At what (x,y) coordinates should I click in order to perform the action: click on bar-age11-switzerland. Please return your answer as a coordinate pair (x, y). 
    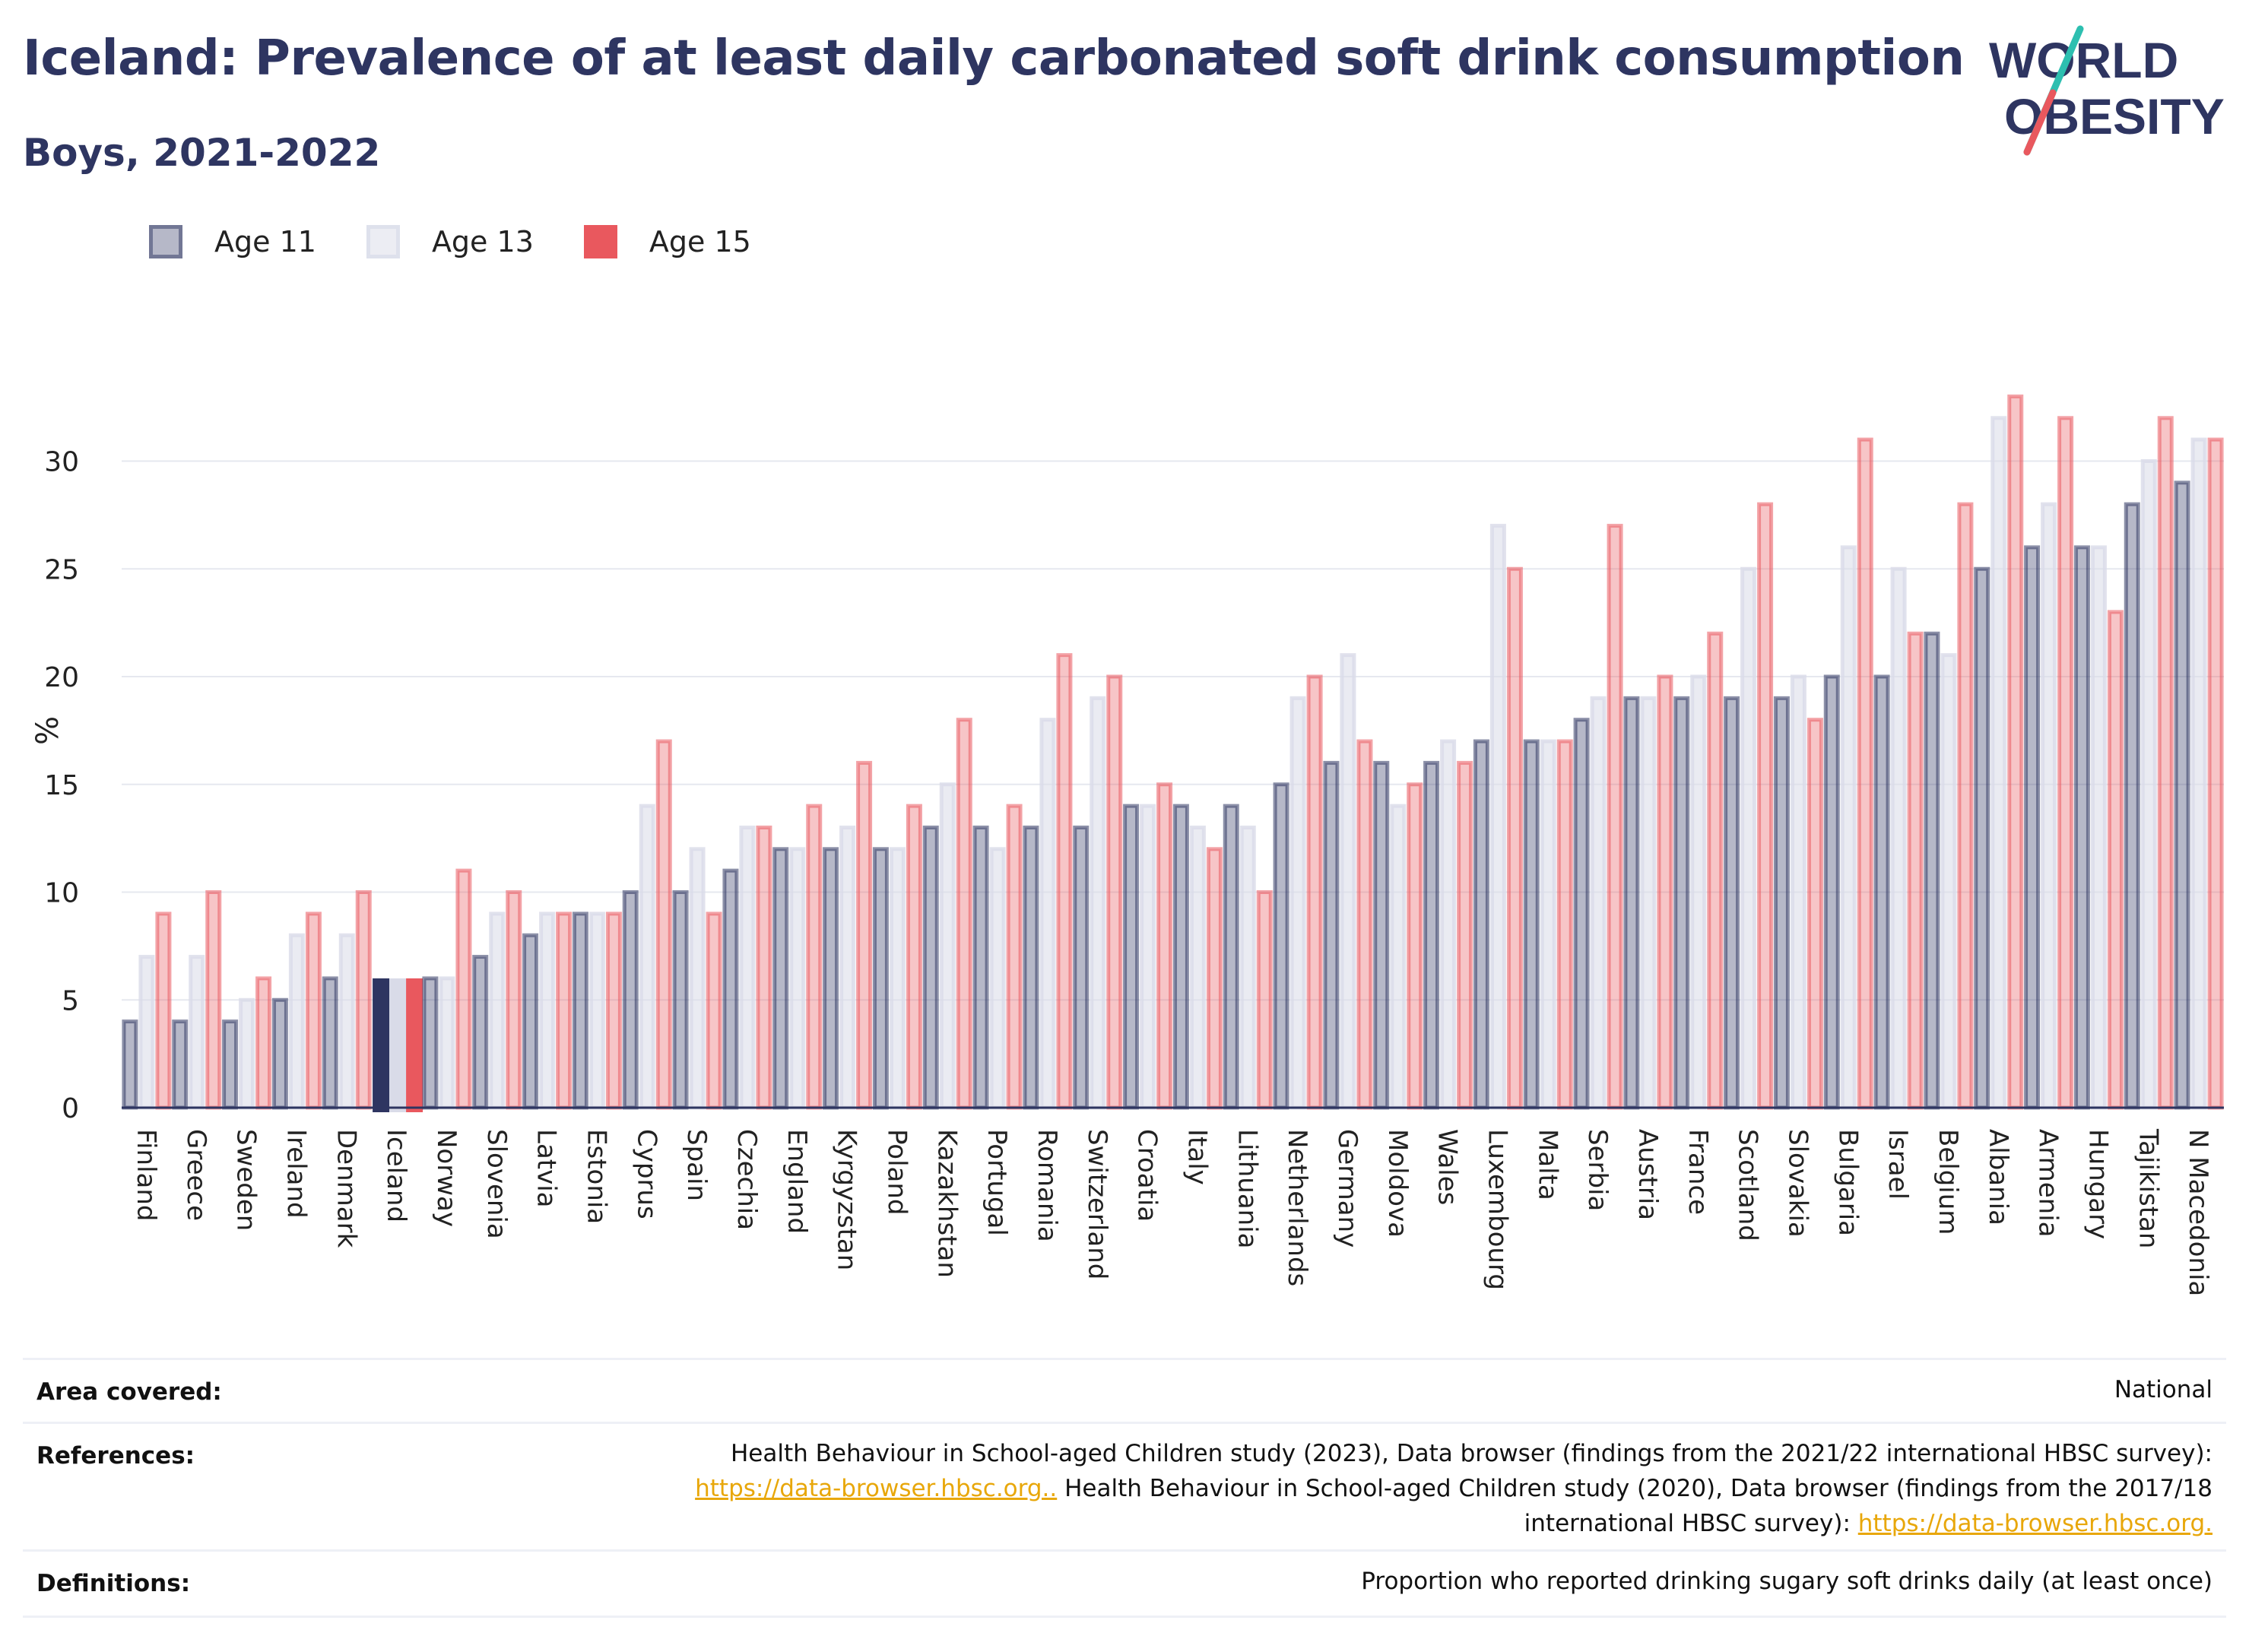
    Looking at the image, I should click on (1081, 967).